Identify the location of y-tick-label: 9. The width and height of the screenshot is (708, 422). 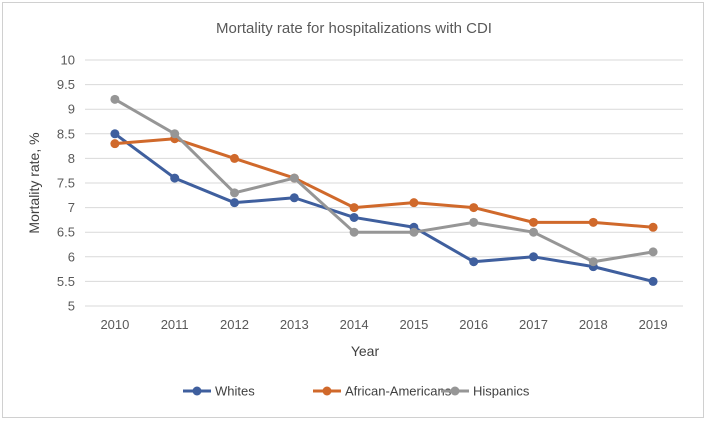
(71, 109).